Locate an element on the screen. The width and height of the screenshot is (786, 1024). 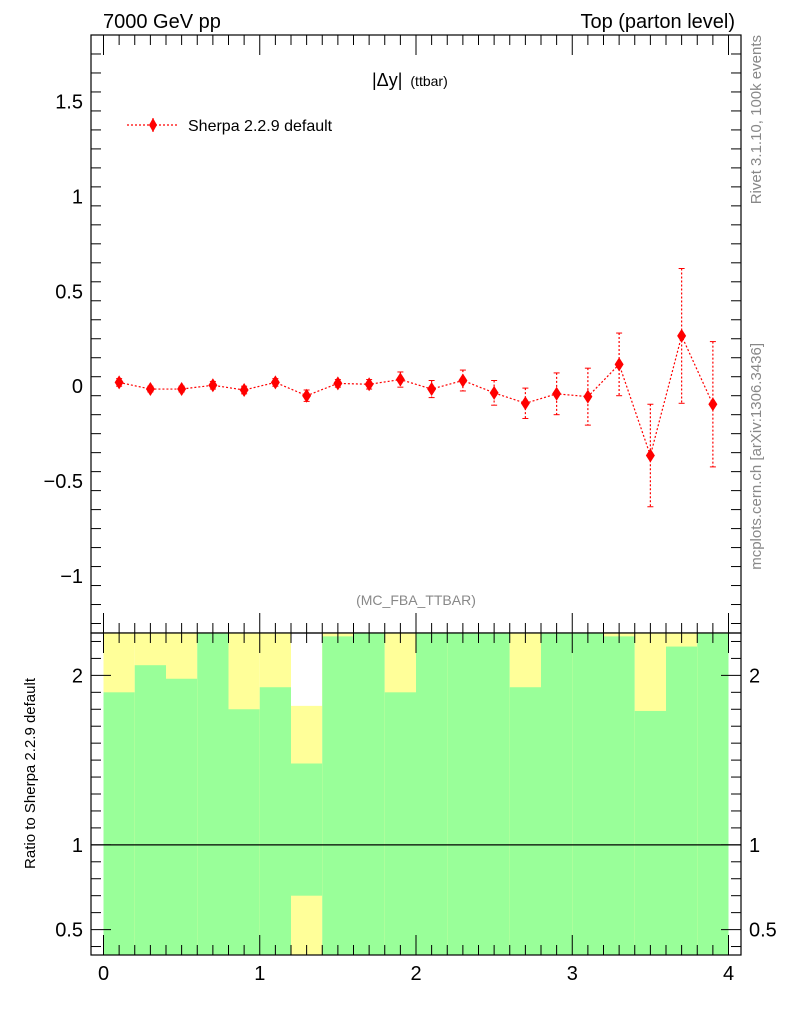
legend-label: Sherpa 2.2.9 default is located at coordinates (260, 126).